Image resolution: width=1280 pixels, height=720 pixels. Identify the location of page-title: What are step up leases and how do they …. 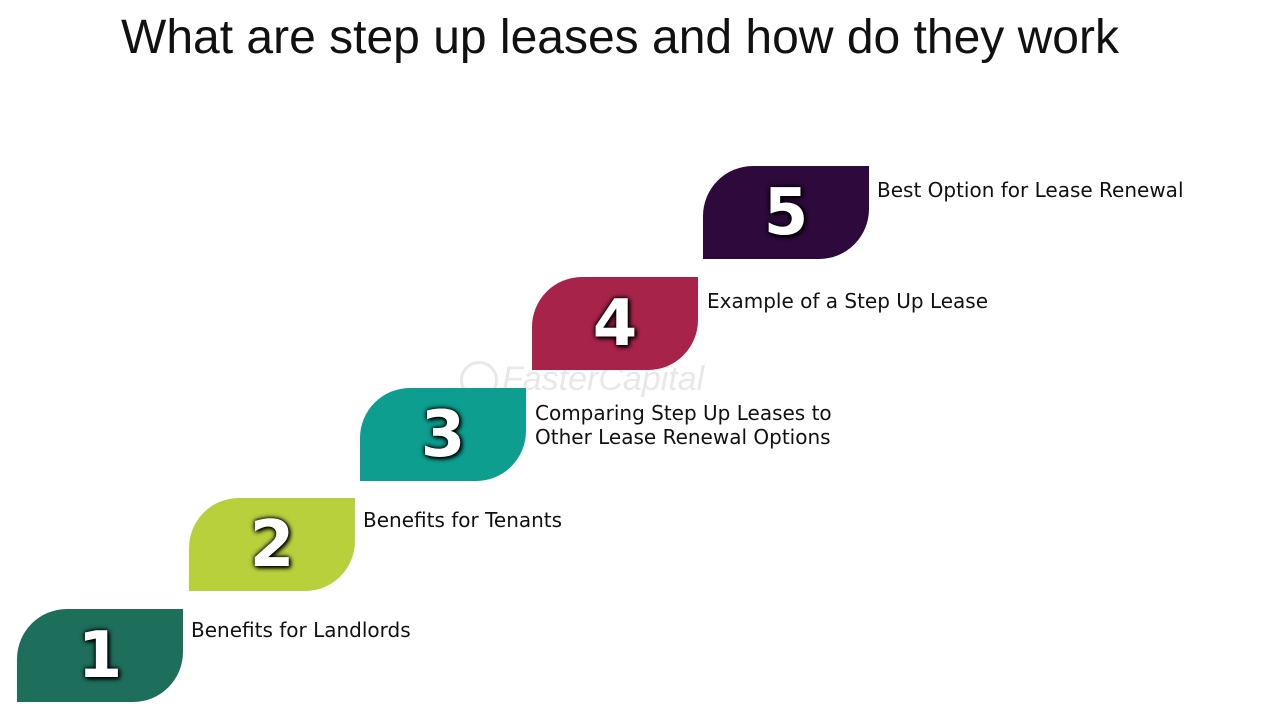
(620, 37).